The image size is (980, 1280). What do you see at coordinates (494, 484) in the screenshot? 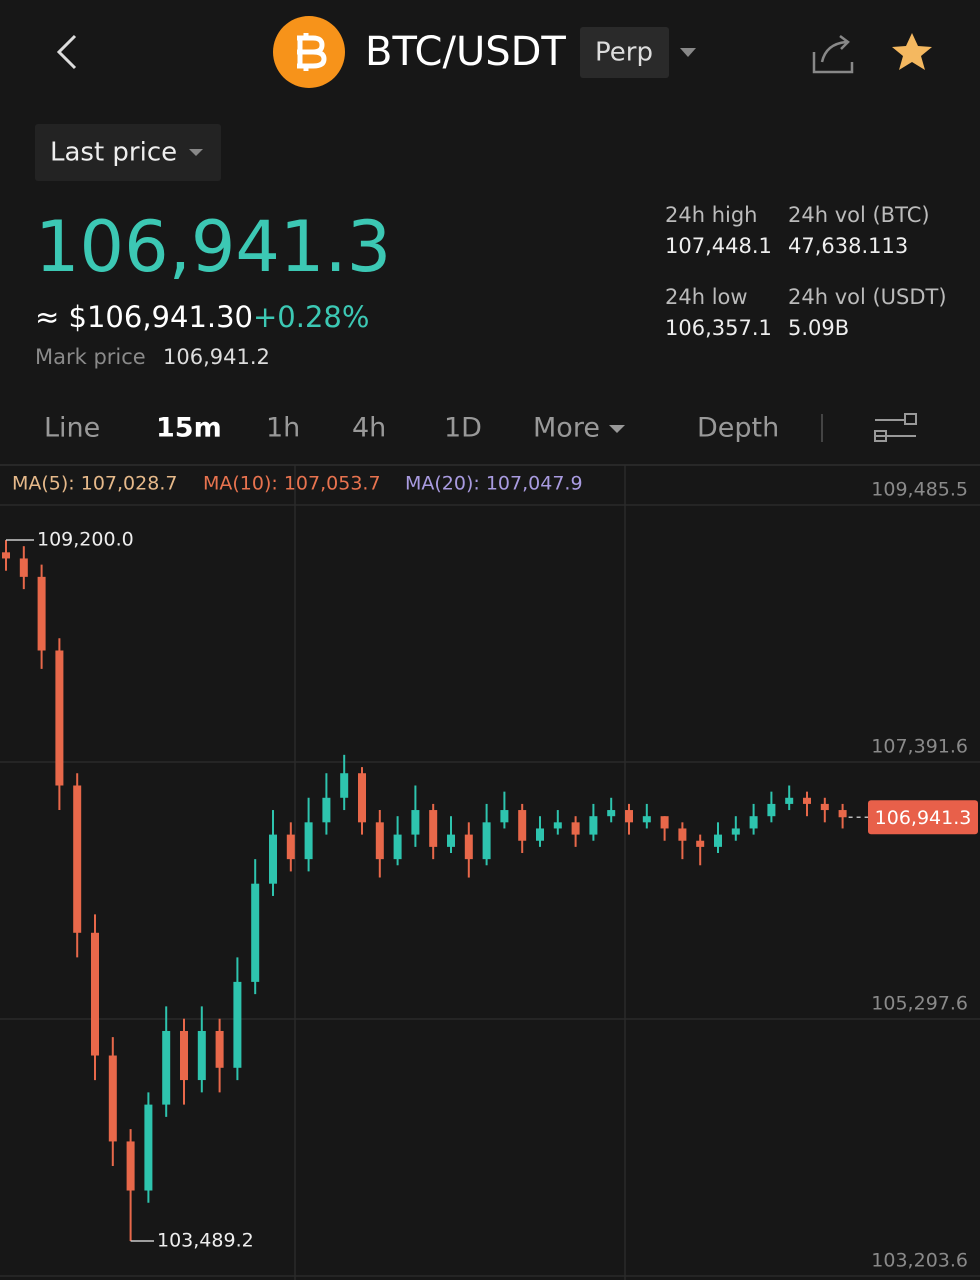
I see `ma-label: MA(20): 107,047.9` at bounding box center [494, 484].